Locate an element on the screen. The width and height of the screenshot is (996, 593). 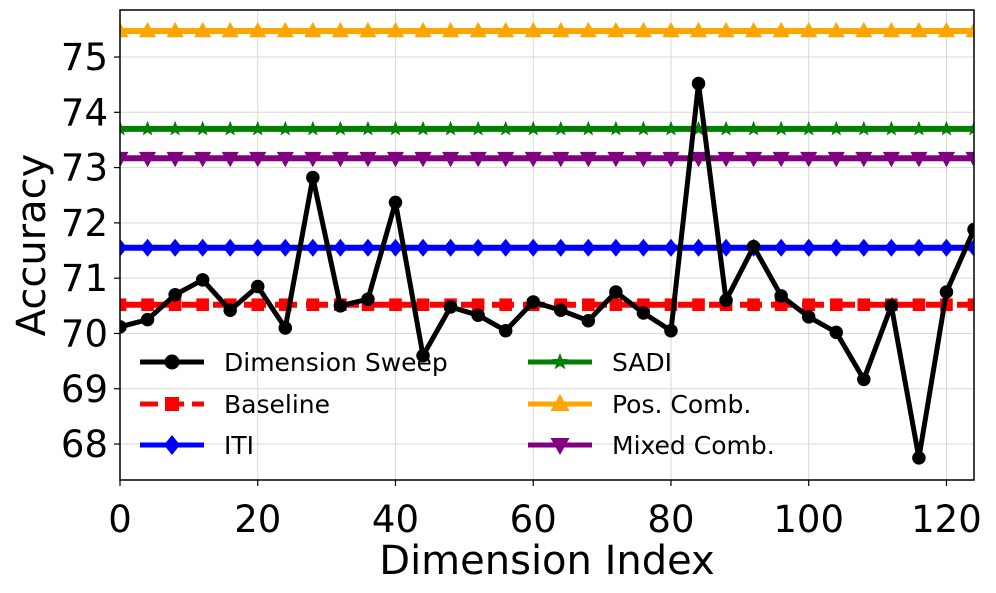
legend-item: ITI is located at coordinates (197, 445).